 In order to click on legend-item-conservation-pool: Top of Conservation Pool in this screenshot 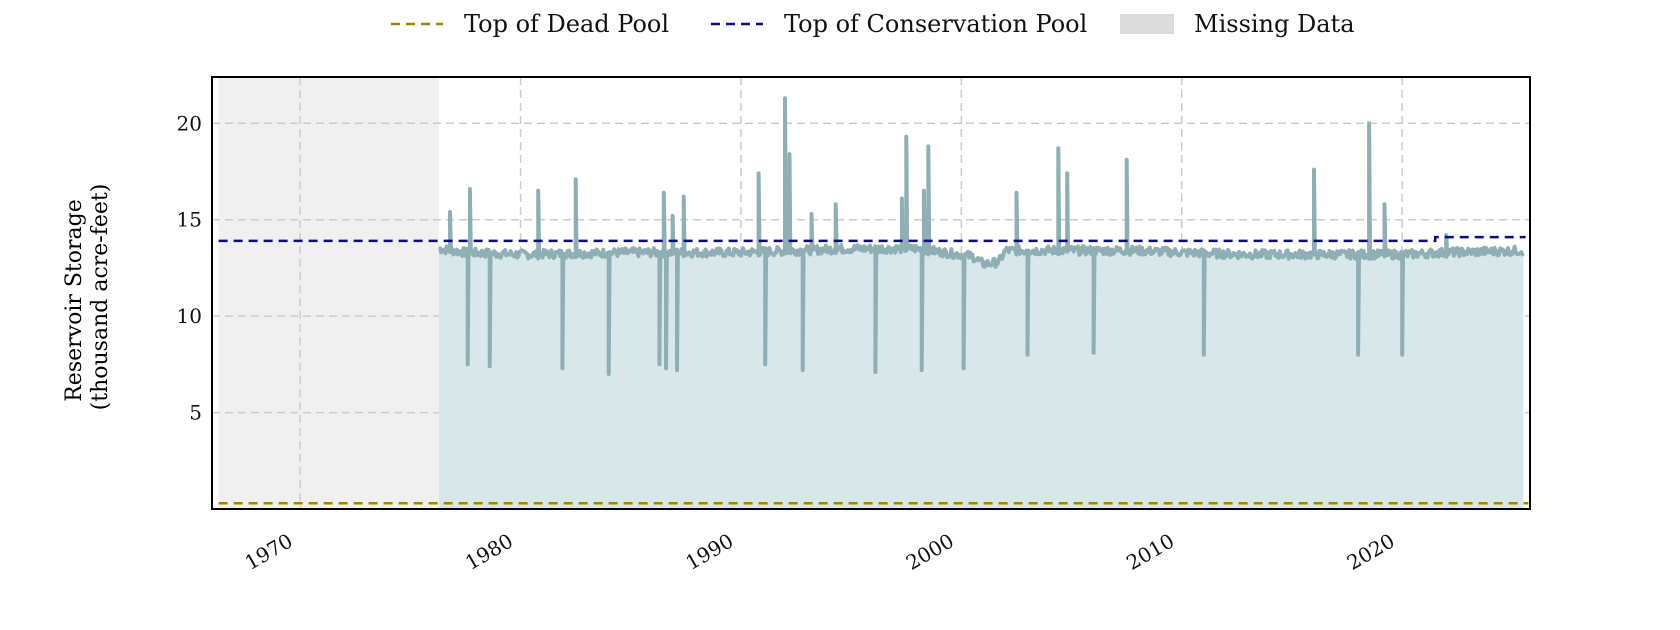, I will do `click(898, 24)`.